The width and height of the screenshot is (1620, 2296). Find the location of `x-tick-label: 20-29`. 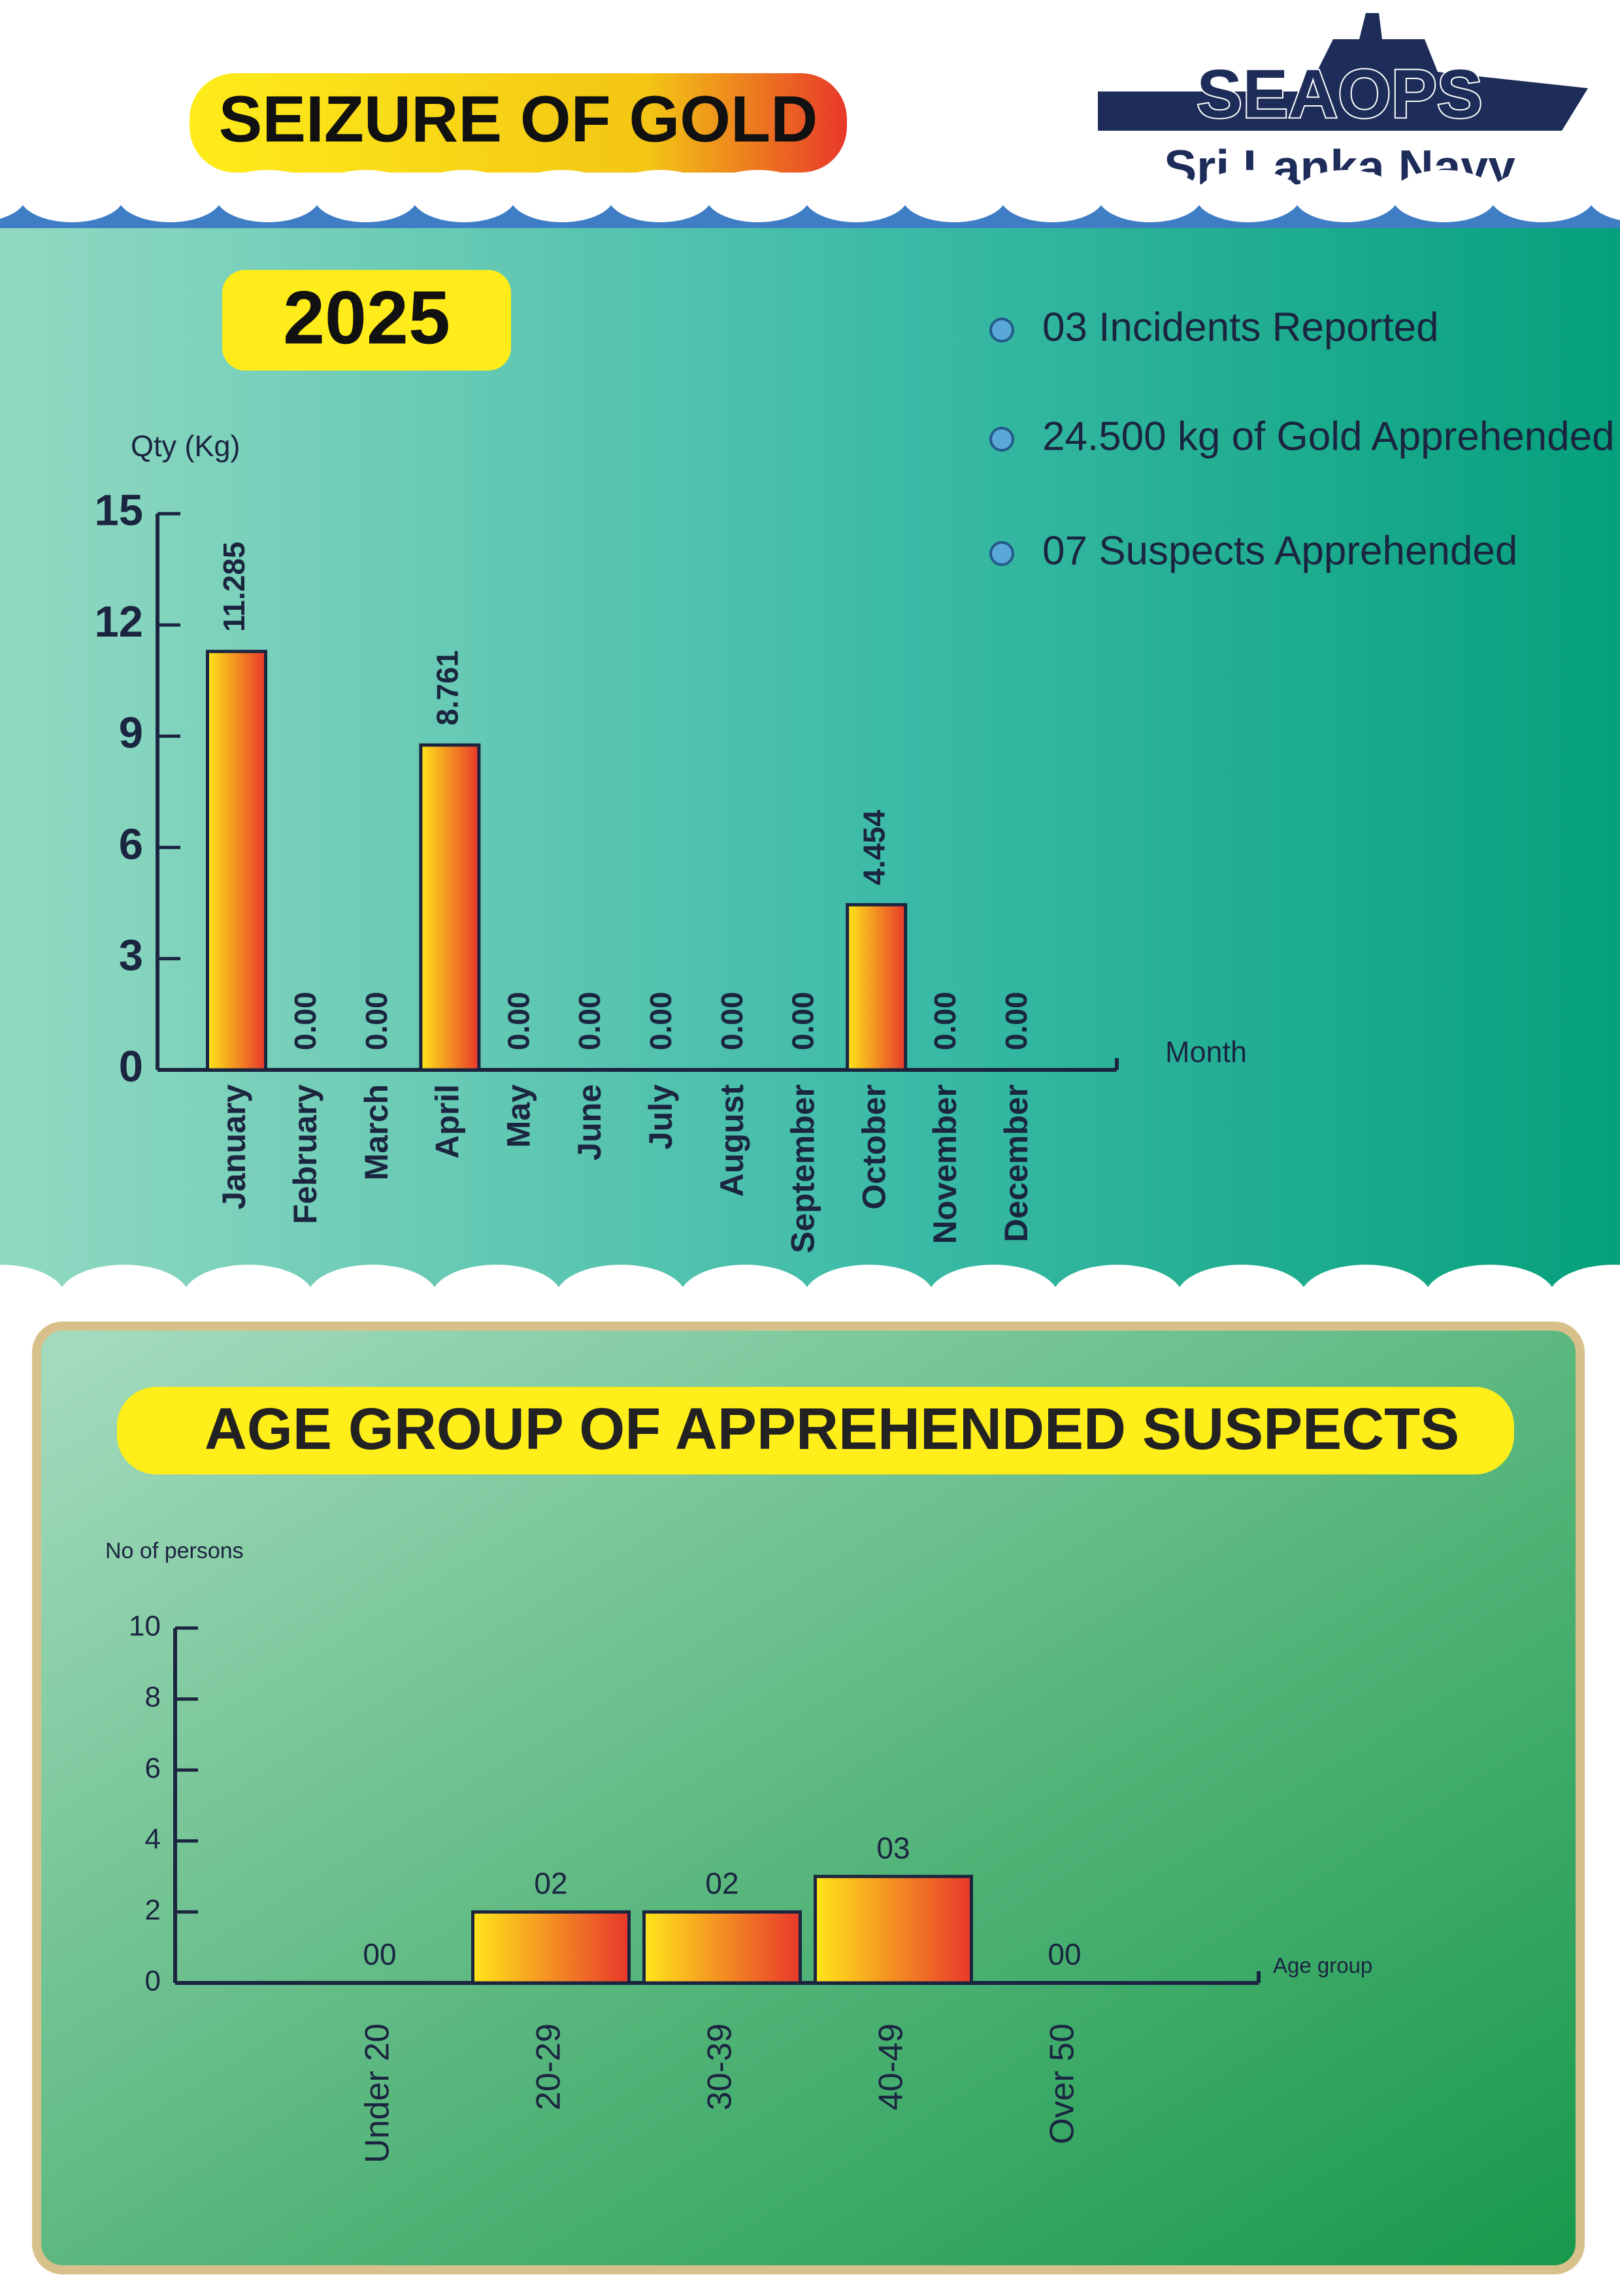

x-tick-label: 20-29 is located at coordinates (549, 2066).